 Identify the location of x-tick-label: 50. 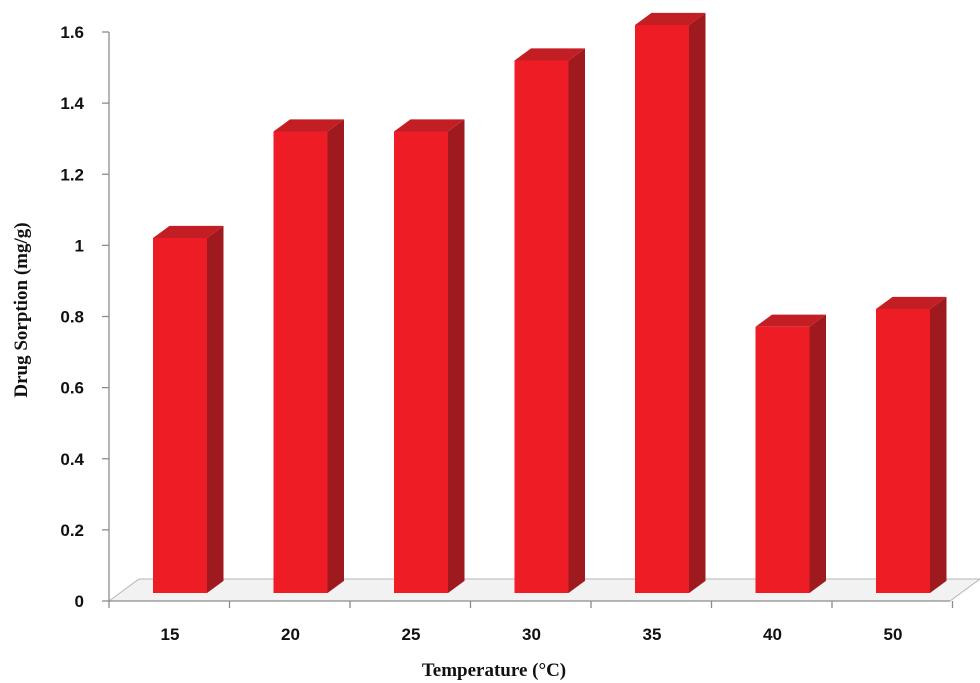
(893, 634).